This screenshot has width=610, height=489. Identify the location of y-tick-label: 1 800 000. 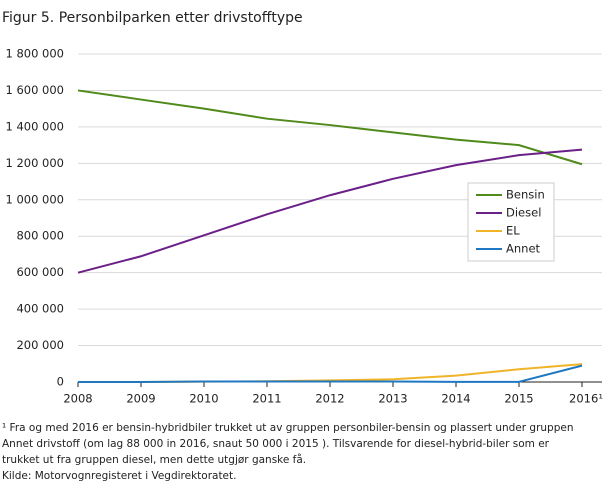
(34, 54).